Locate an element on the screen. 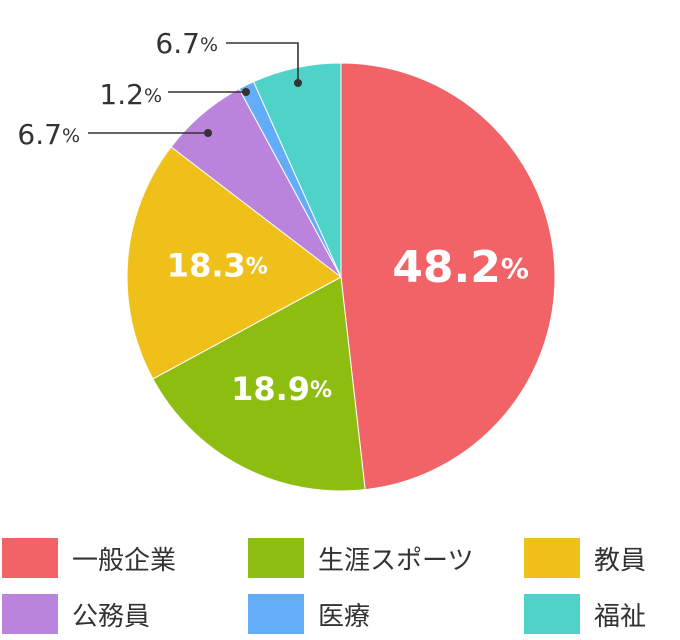  pie-slice-lifelong-sports is located at coordinates (259, 384).